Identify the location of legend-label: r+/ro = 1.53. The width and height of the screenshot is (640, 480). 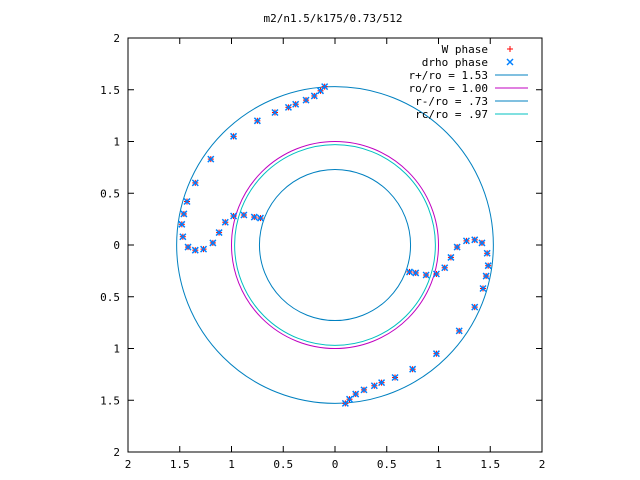
(448, 75).